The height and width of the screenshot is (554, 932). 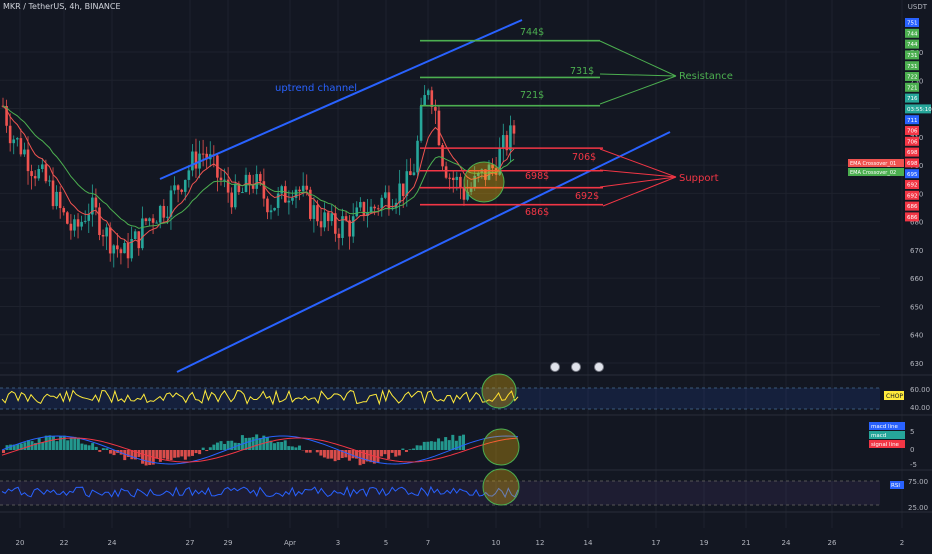 I want to click on price-tag-label: 03:55:10, so click(x=919, y=110).